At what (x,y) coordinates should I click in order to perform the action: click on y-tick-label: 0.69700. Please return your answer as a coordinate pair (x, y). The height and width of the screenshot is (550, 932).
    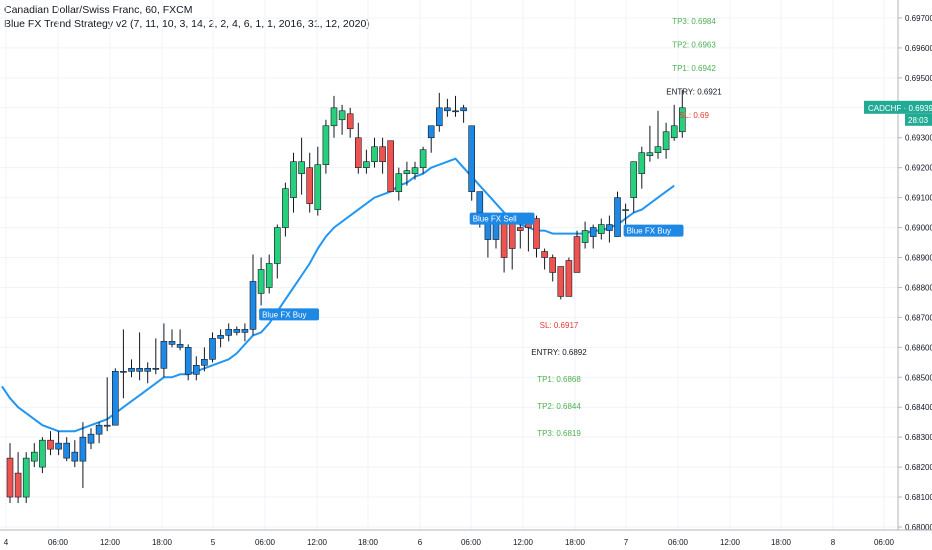
    Looking at the image, I should click on (918, 18).